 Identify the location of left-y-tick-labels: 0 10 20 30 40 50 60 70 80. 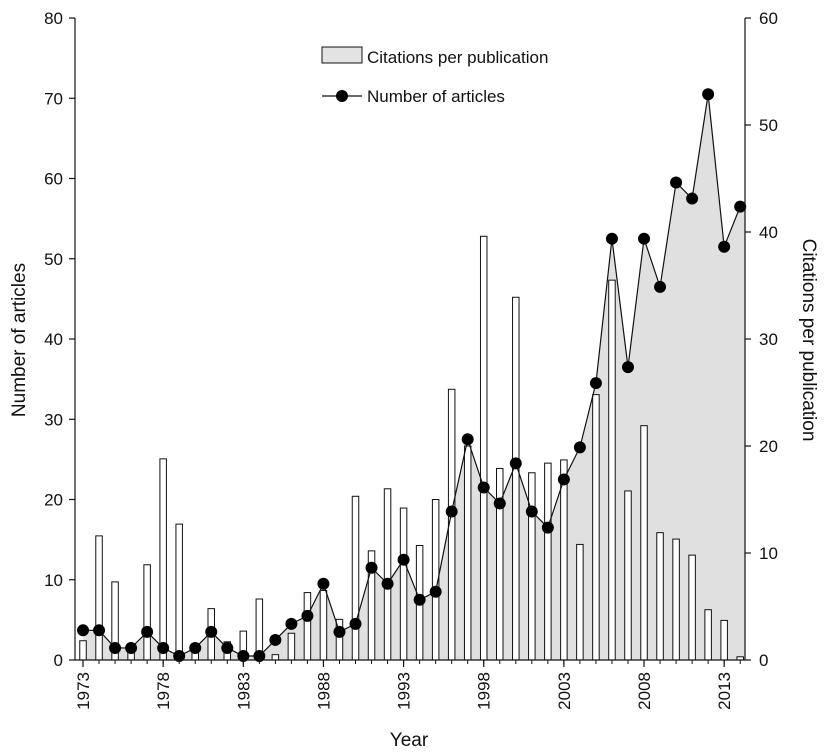
(53, 339).